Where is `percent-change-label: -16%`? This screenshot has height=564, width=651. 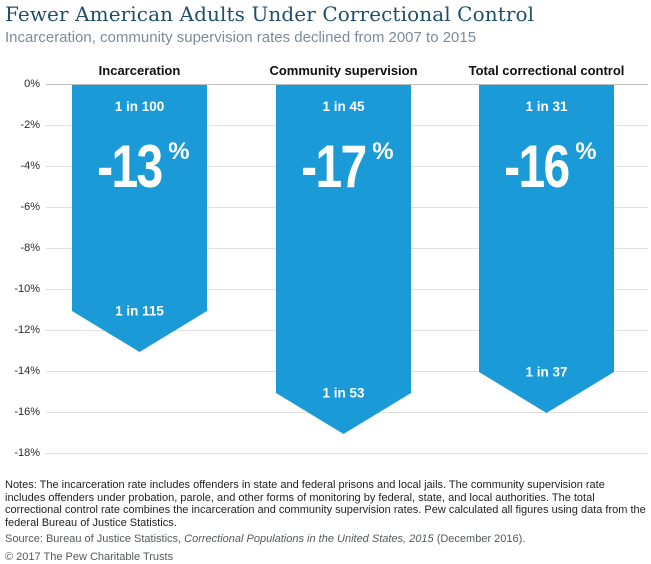
percent-change-label: -16% is located at coordinates (546, 167).